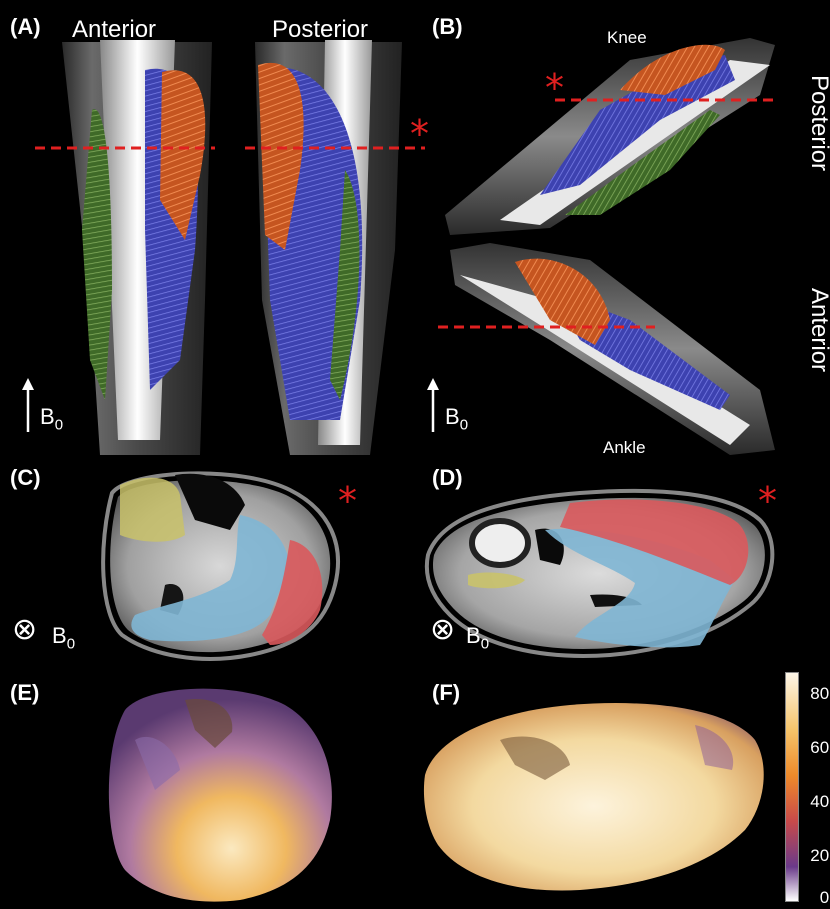 This screenshot has height=909, width=830. Describe the element at coordinates (419, 134) in the screenshot. I see `red-asterisk-a: *` at that location.